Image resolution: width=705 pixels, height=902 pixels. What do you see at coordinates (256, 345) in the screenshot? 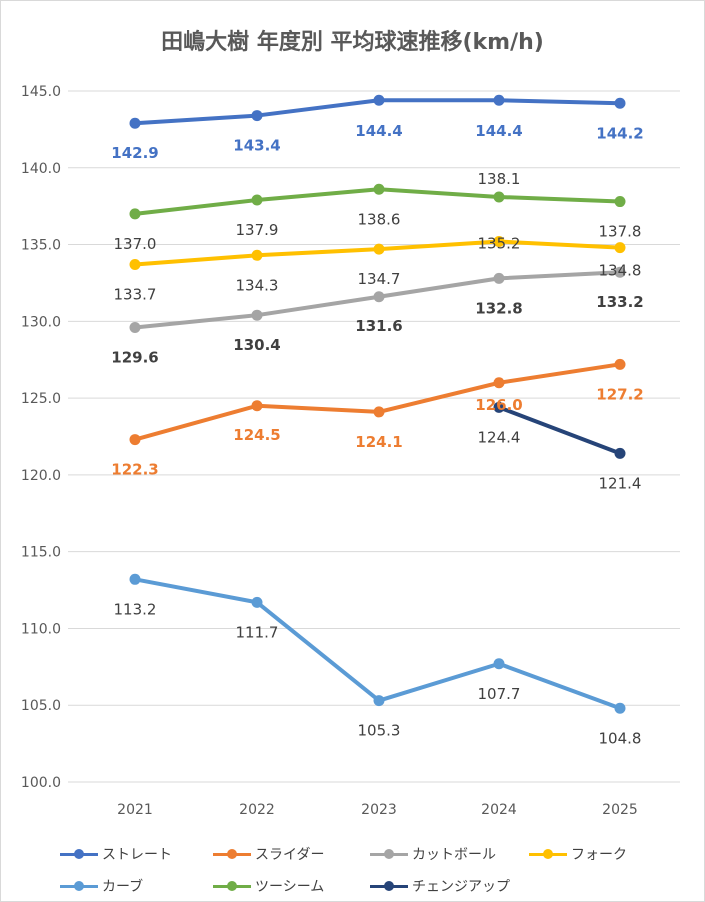
I see `data-label: 130.4` at bounding box center [256, 345].